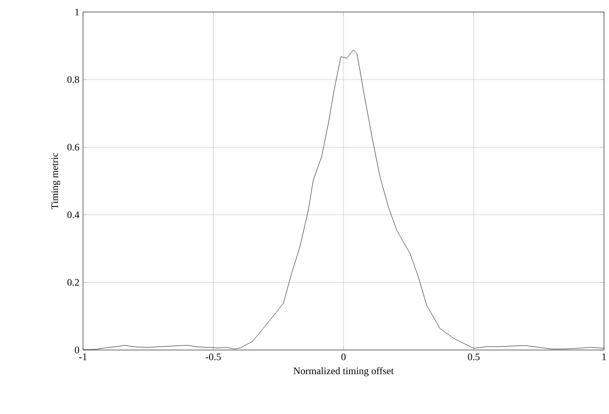  I want to click on x-tick-label: -0.5, so click(213, 357).